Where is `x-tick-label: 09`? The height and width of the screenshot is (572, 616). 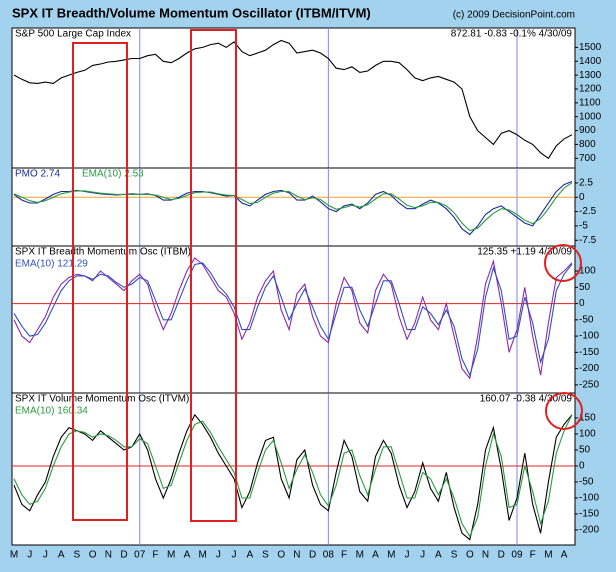
x-tick-label: 09 is located at coordinates (517, 555).